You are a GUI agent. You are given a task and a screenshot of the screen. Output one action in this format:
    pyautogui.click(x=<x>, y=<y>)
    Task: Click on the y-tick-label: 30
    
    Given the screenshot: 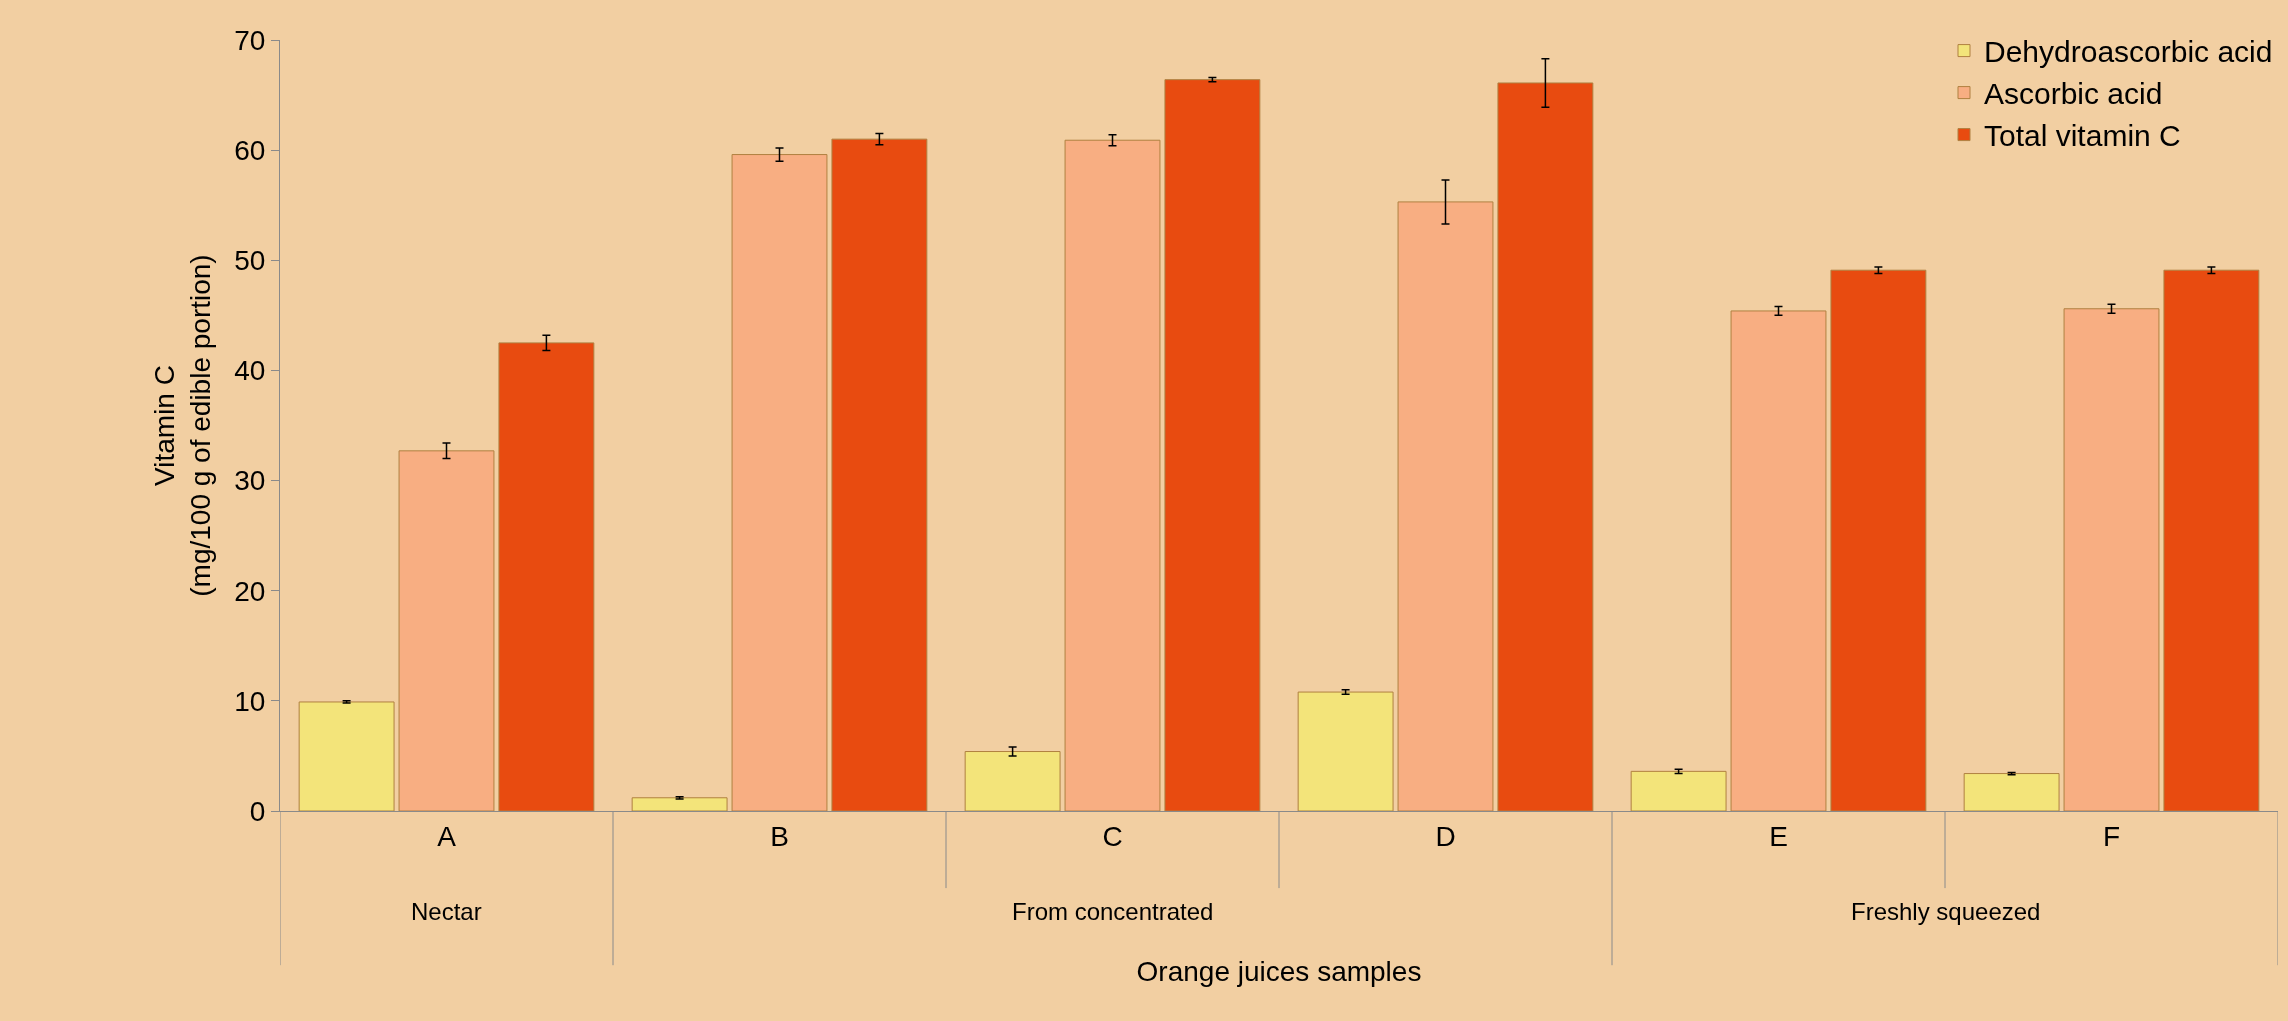 What is the action you would take?
    pyautogui.click(x=250, y=481)
    